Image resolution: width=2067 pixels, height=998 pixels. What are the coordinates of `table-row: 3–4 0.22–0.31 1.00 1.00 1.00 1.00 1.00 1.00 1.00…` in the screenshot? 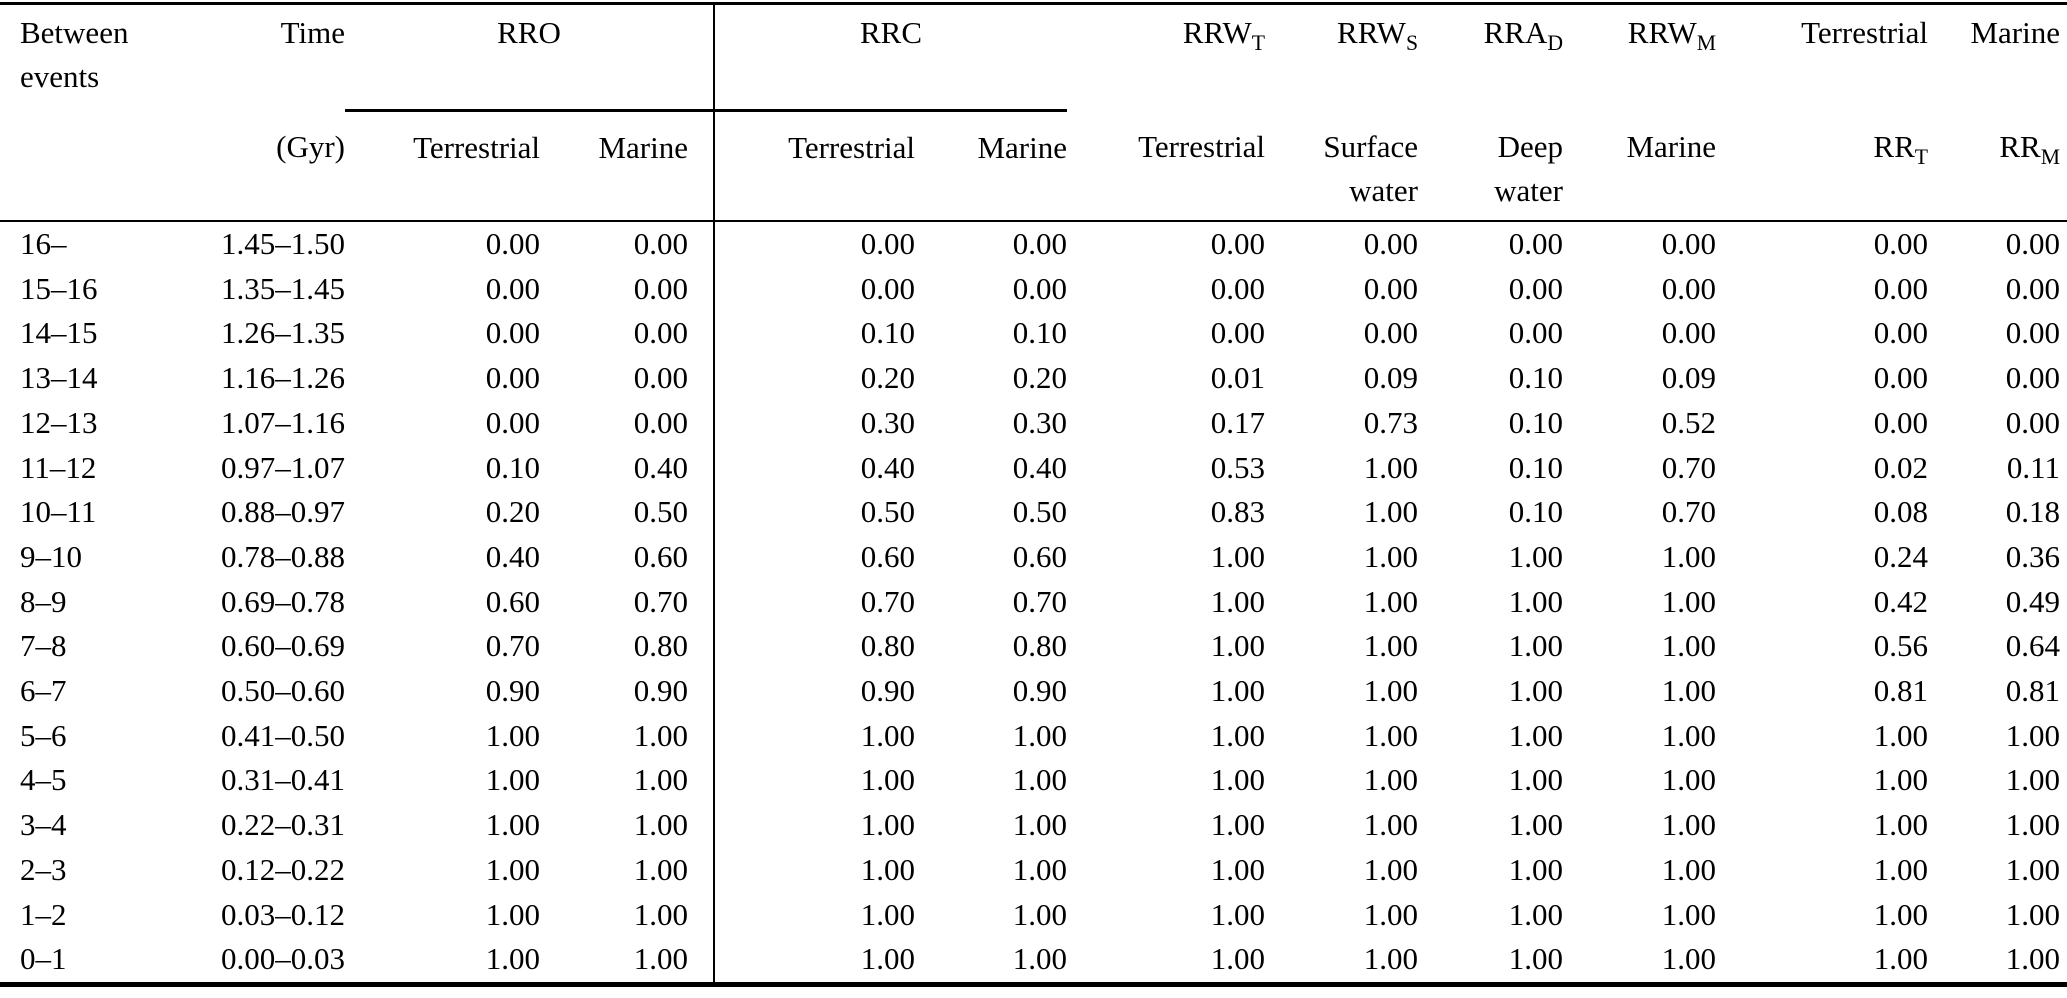 It's located at (1033, 825).